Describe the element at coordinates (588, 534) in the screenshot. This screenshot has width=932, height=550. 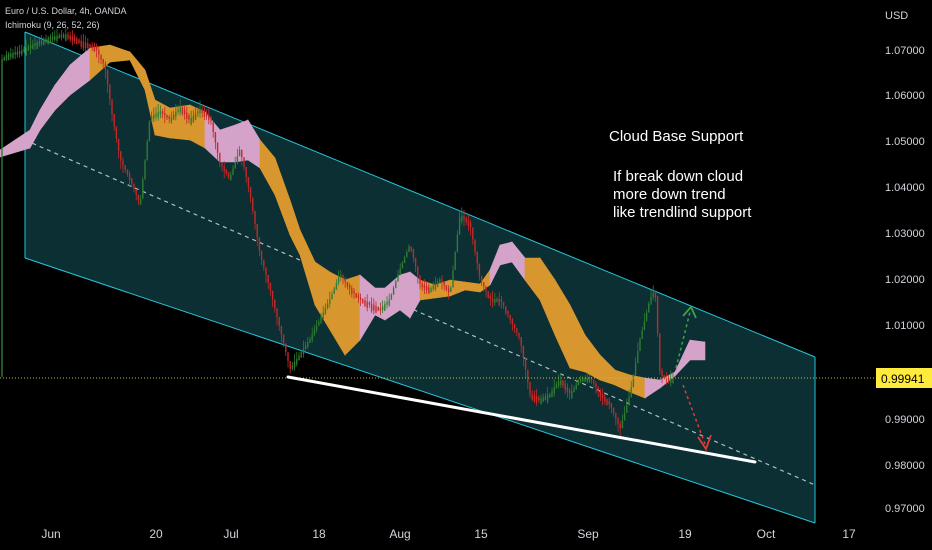
I see `time-tick-label: Sep` at that location.